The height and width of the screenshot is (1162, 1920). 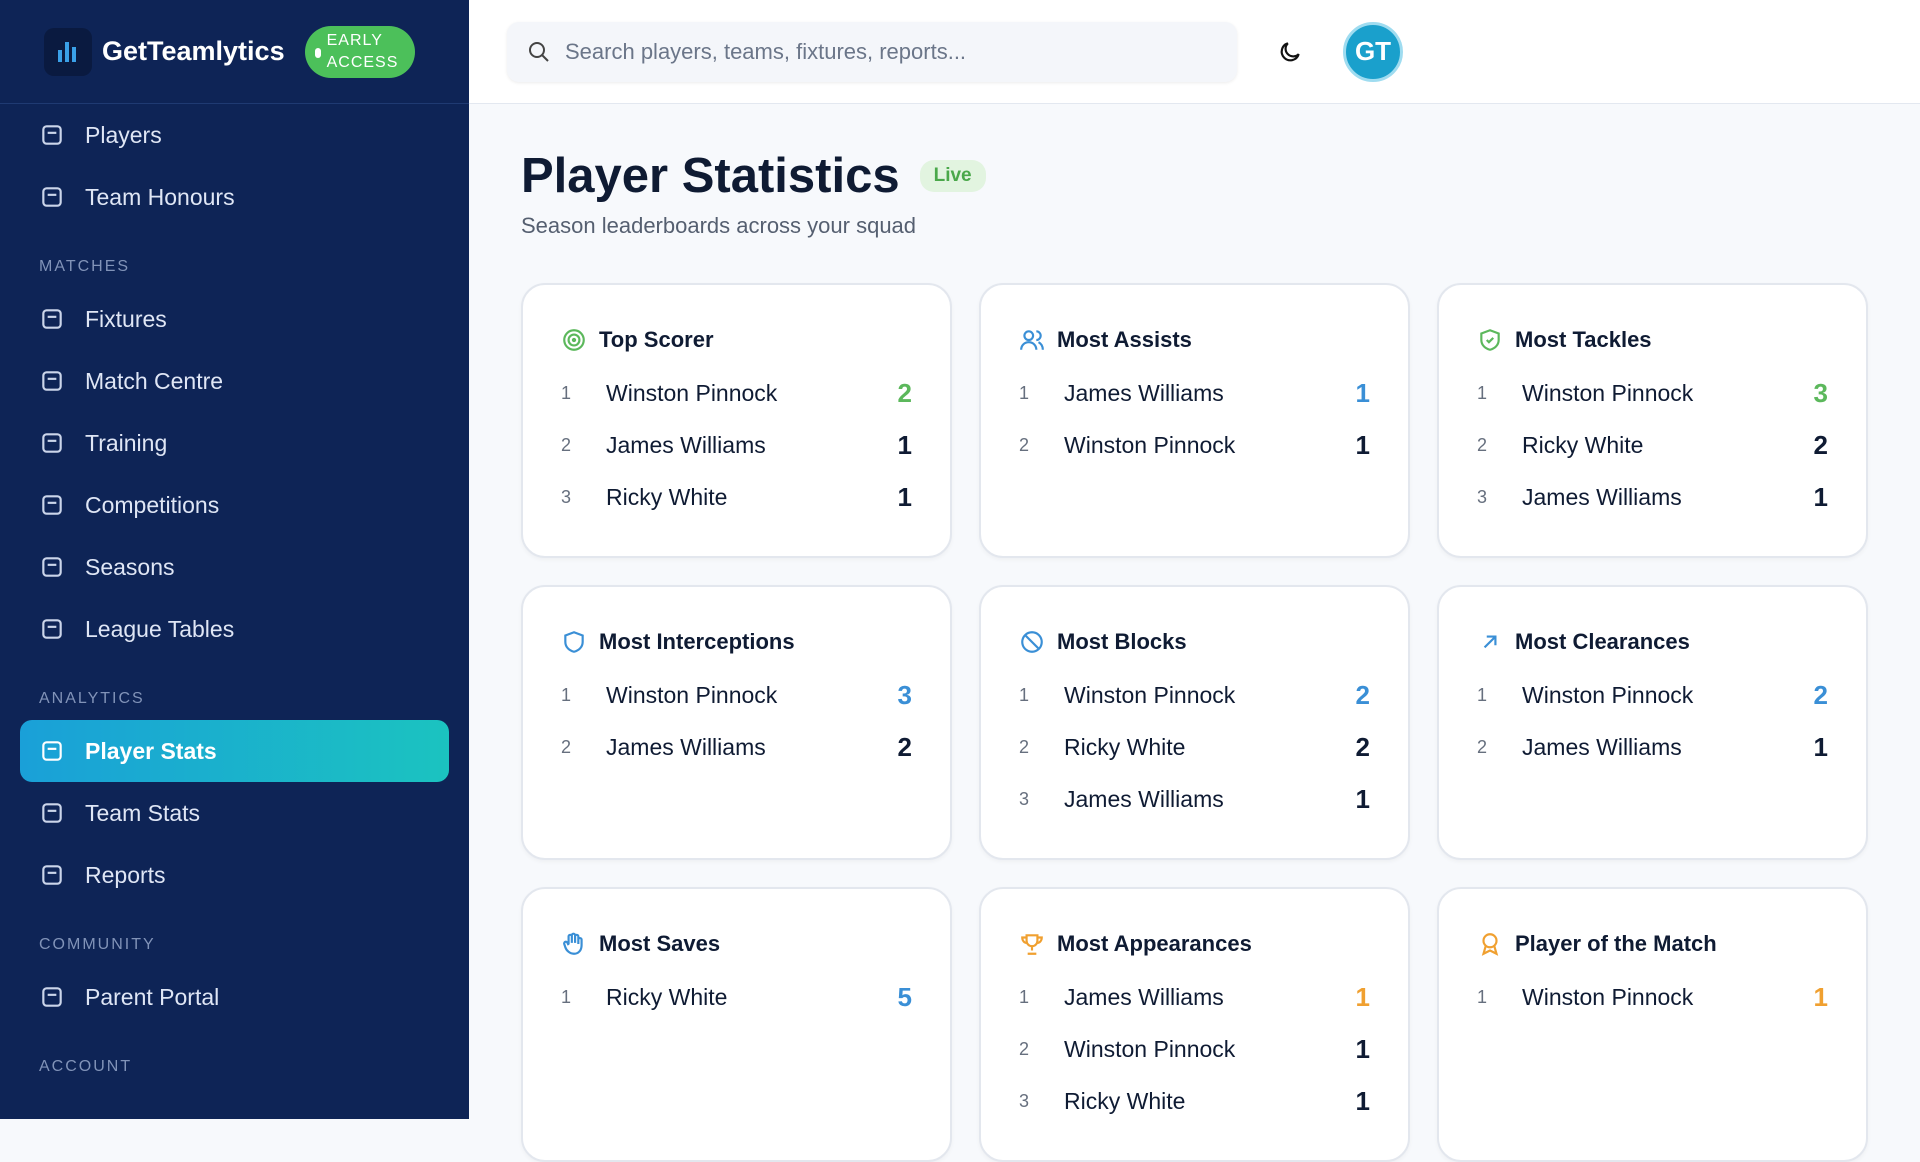 I want to click on card-title-text: Most Interceptions, so click(x=697, y=641).